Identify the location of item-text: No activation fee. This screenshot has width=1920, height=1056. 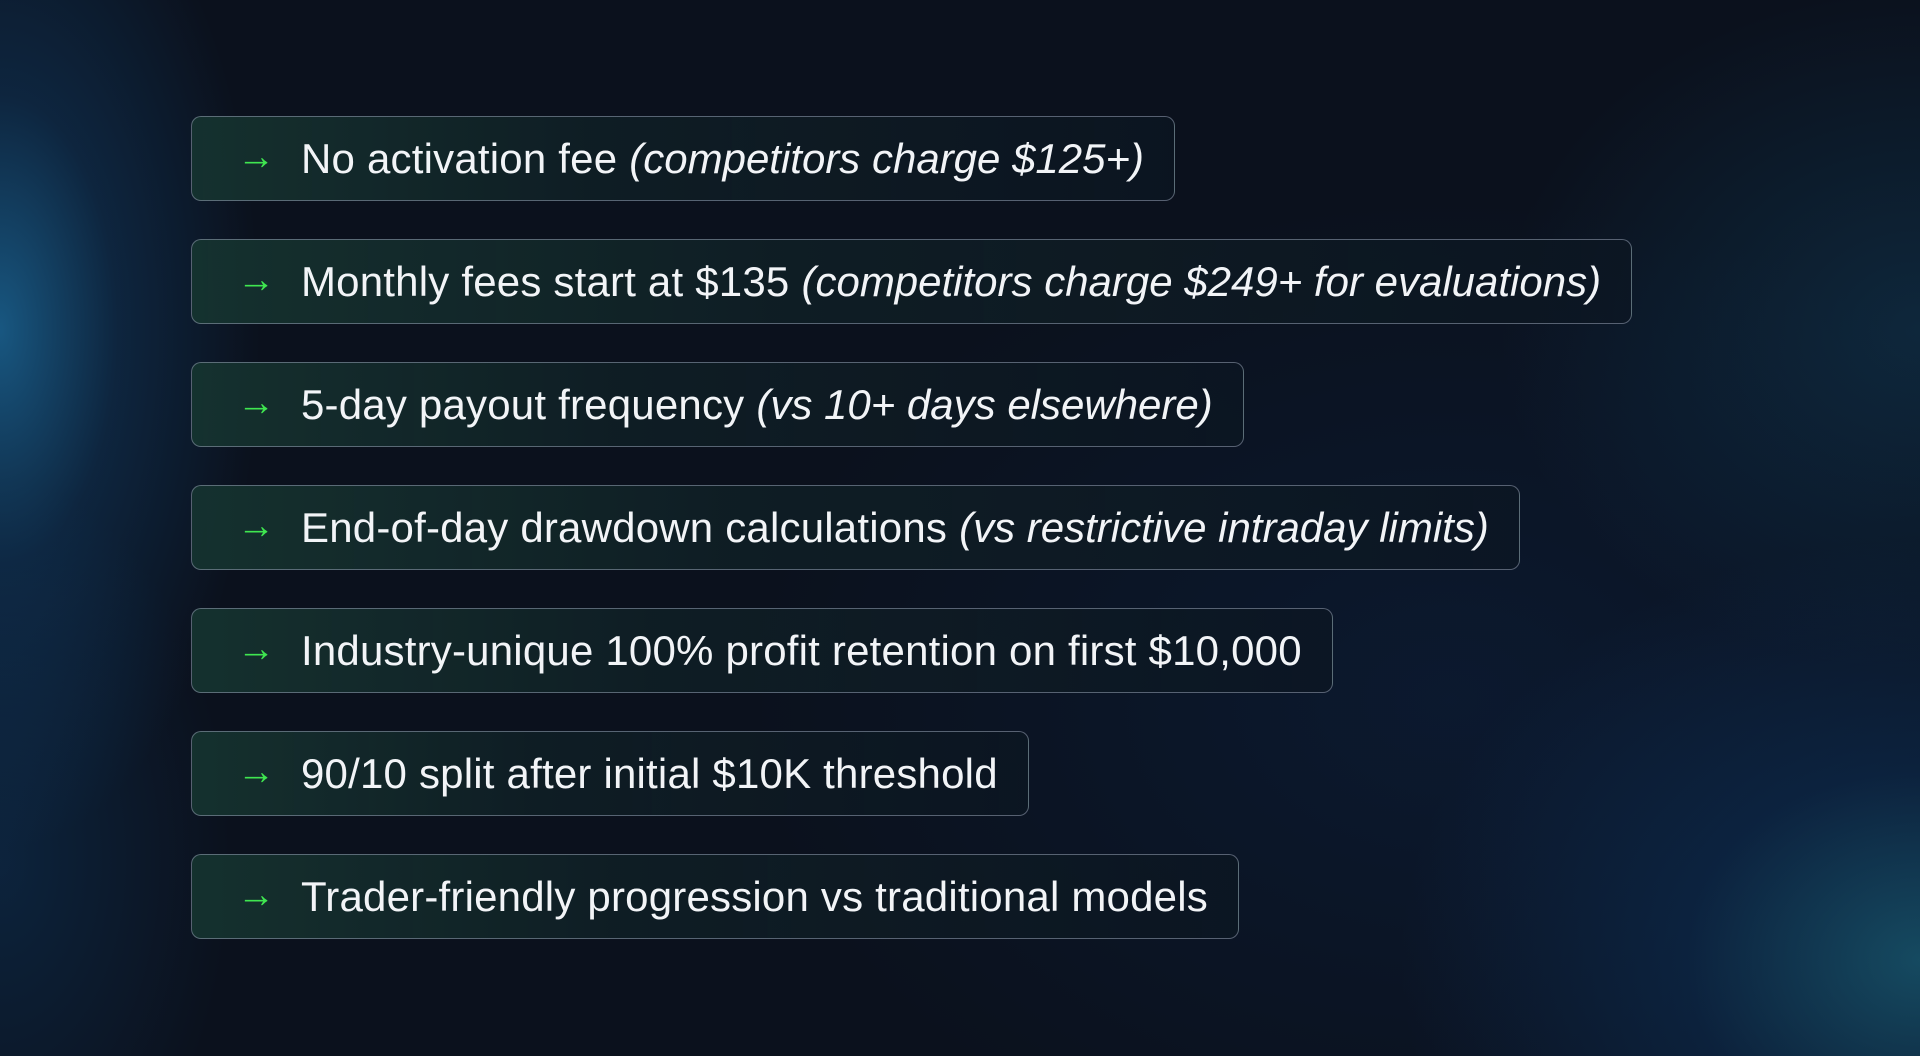
(459, 158).